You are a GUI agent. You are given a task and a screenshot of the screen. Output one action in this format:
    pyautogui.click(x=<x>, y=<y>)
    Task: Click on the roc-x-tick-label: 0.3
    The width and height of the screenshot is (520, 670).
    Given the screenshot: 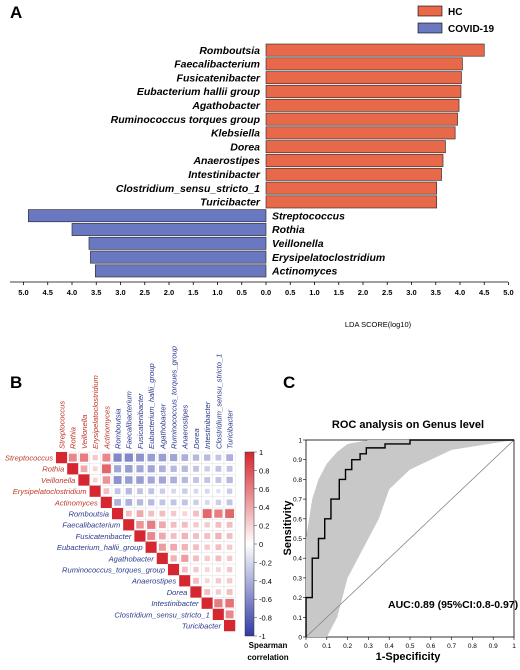 What is the action you would take?
    pyautogui.click(x=368, y=646)
    